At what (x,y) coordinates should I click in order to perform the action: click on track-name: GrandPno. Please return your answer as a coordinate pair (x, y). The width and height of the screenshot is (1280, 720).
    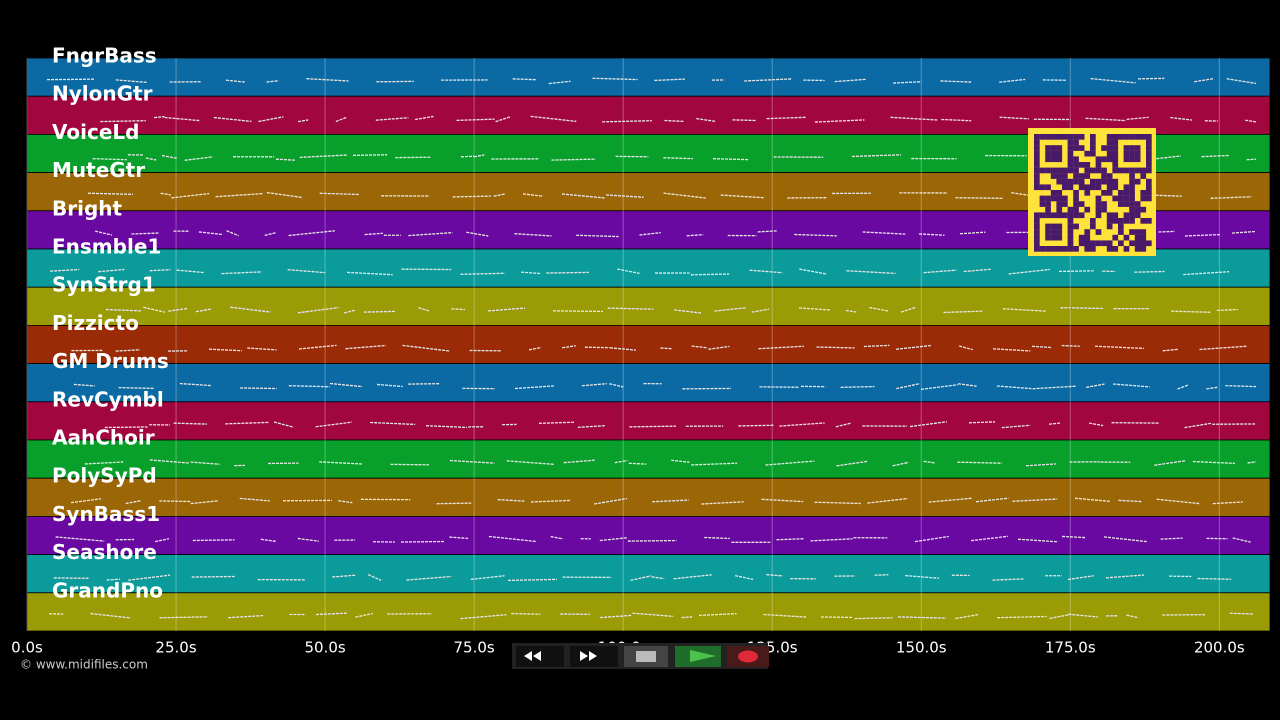
    Looking at the image, I should click on (107, 590).